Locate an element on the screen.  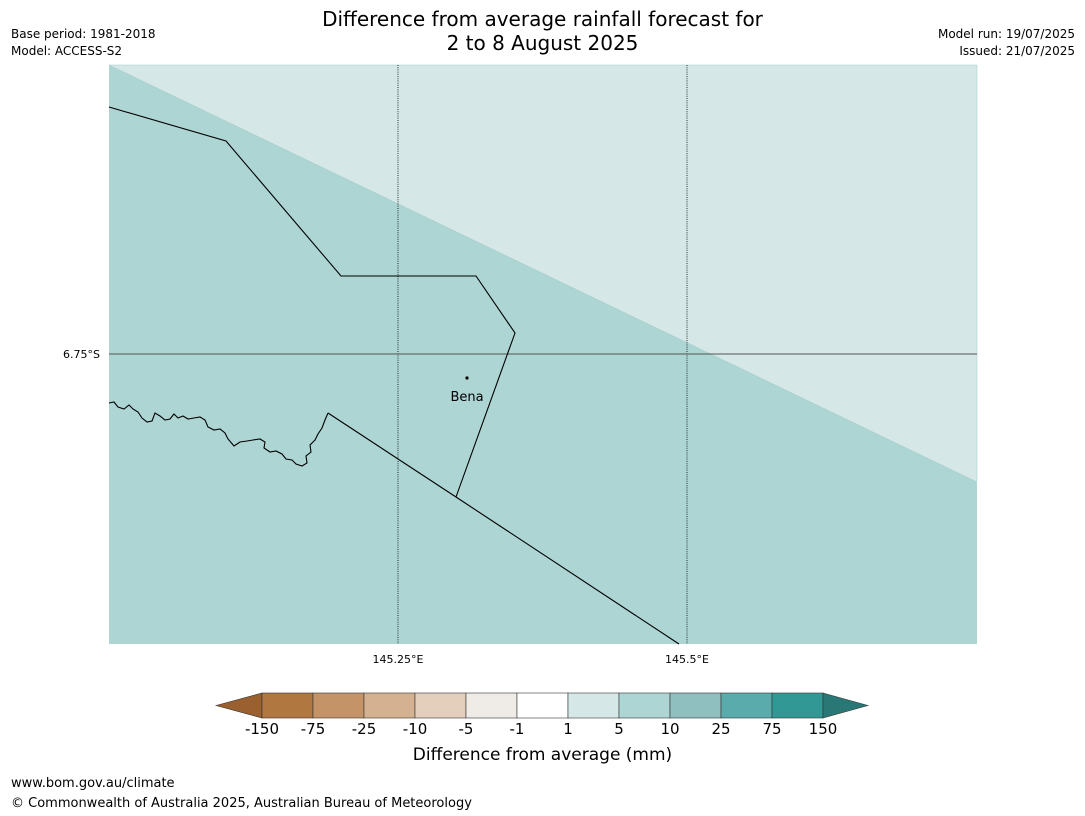
colorbar-tick-label: 5 is located at coordinates (619, 729).